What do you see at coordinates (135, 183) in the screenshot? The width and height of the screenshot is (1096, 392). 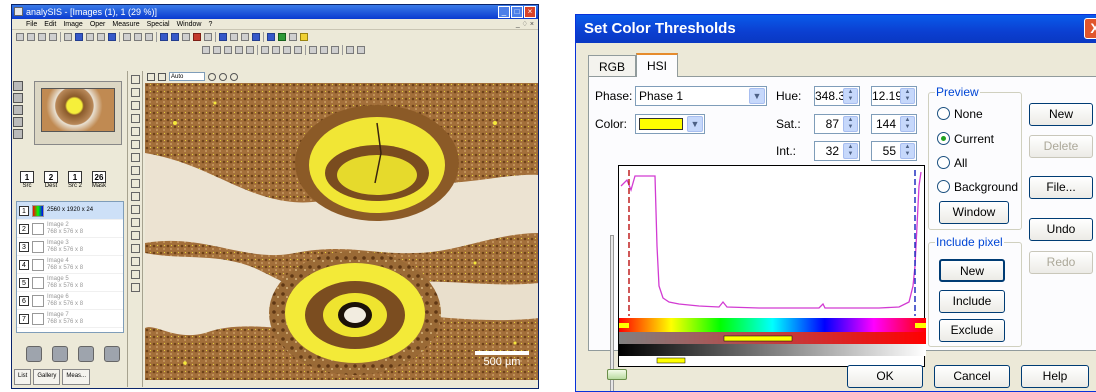 I see `diamond-icon` at bounding box center [135, 183].